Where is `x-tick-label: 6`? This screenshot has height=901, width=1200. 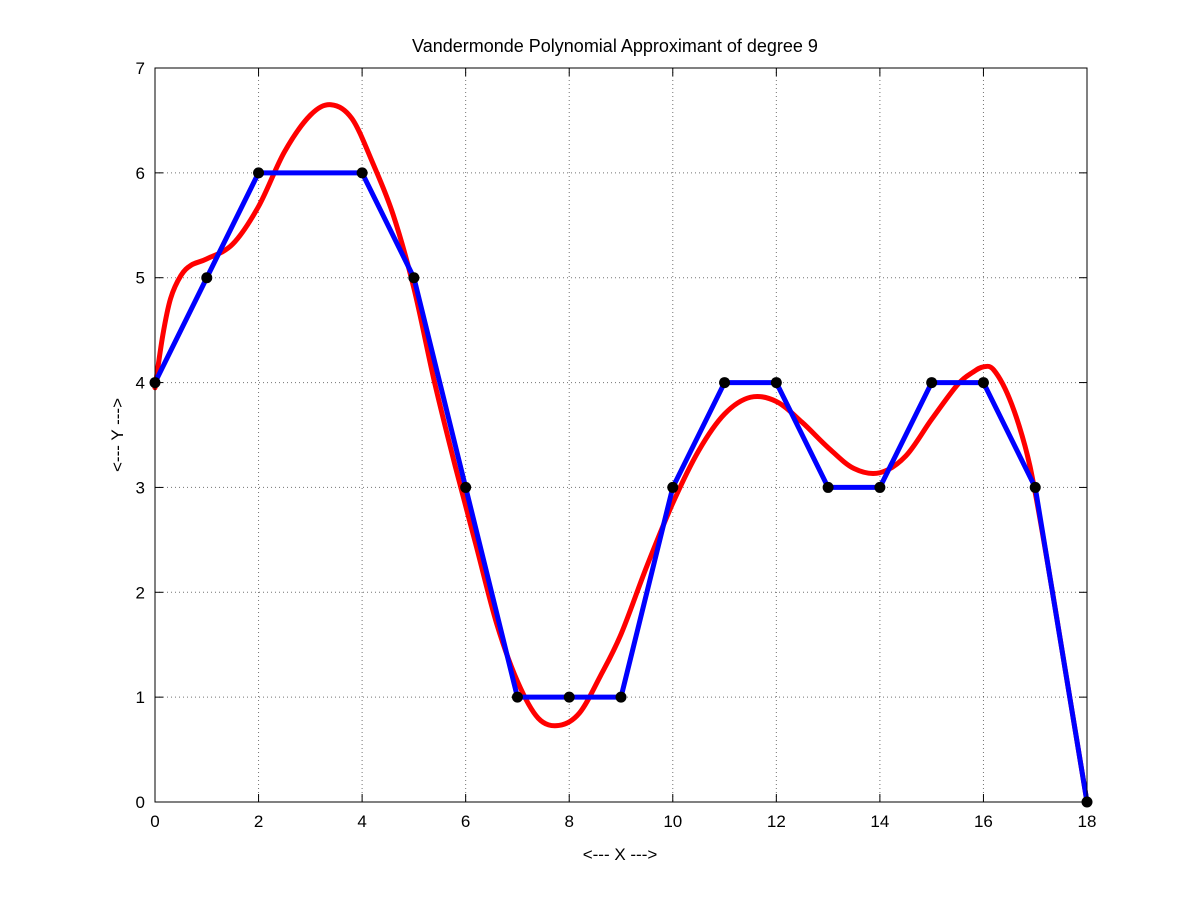 x-tick-label: 6 is located at coordinates (465, 821).